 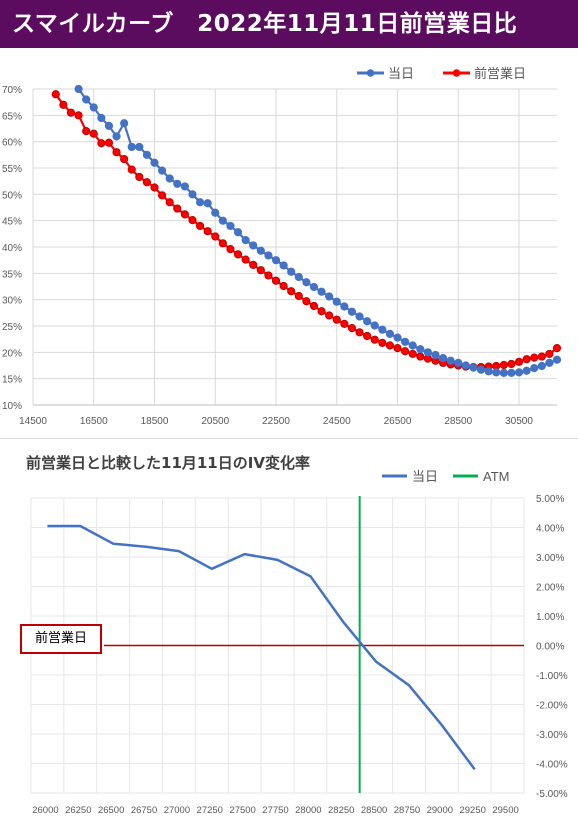 I want to click on y-tick-label: 70%, so click(x=12, y=90).